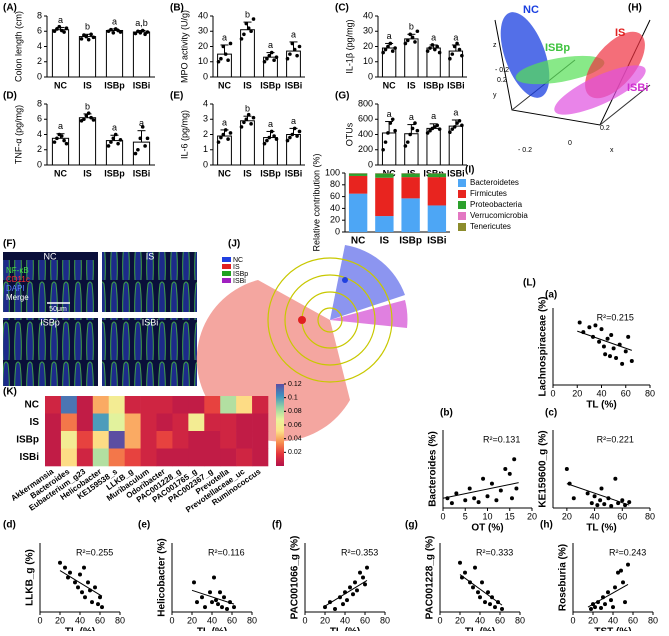 The image size is (669, 636). I want to click on x-axis-label: TST (%), so click(612, 629).